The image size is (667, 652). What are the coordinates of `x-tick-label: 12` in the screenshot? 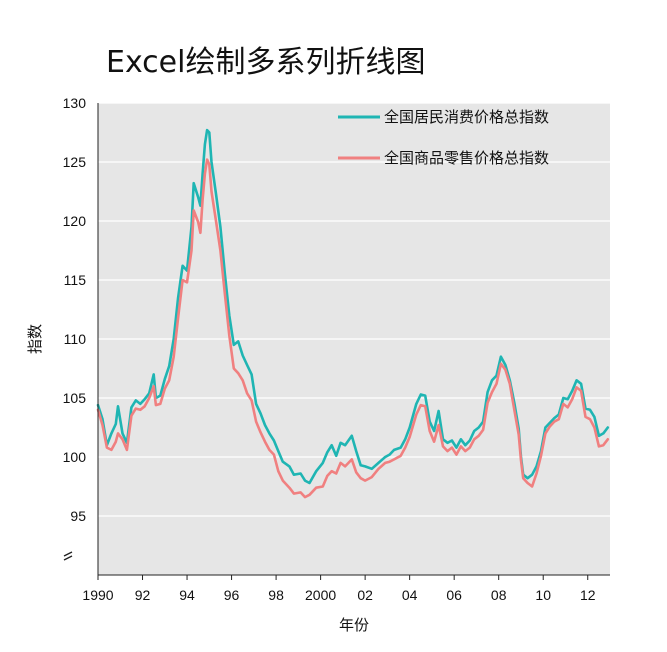 It's located at (588, 595).